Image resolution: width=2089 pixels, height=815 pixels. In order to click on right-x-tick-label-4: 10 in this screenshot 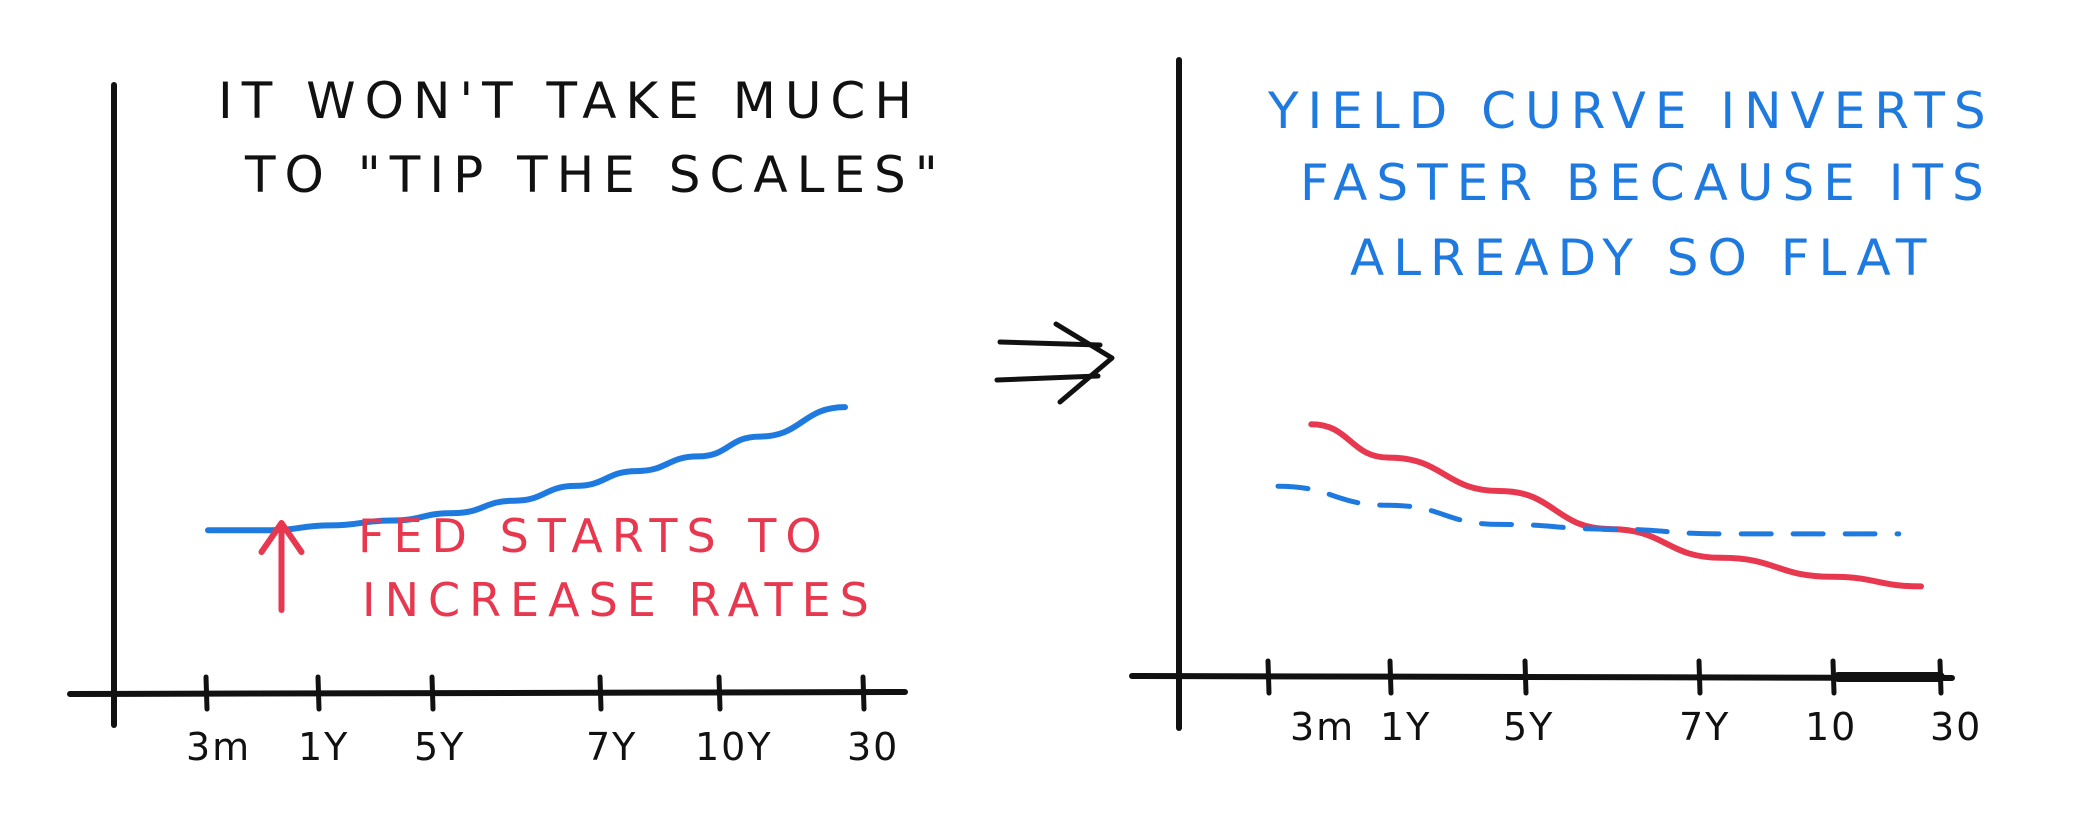, I will do `click(1831, 727)`.